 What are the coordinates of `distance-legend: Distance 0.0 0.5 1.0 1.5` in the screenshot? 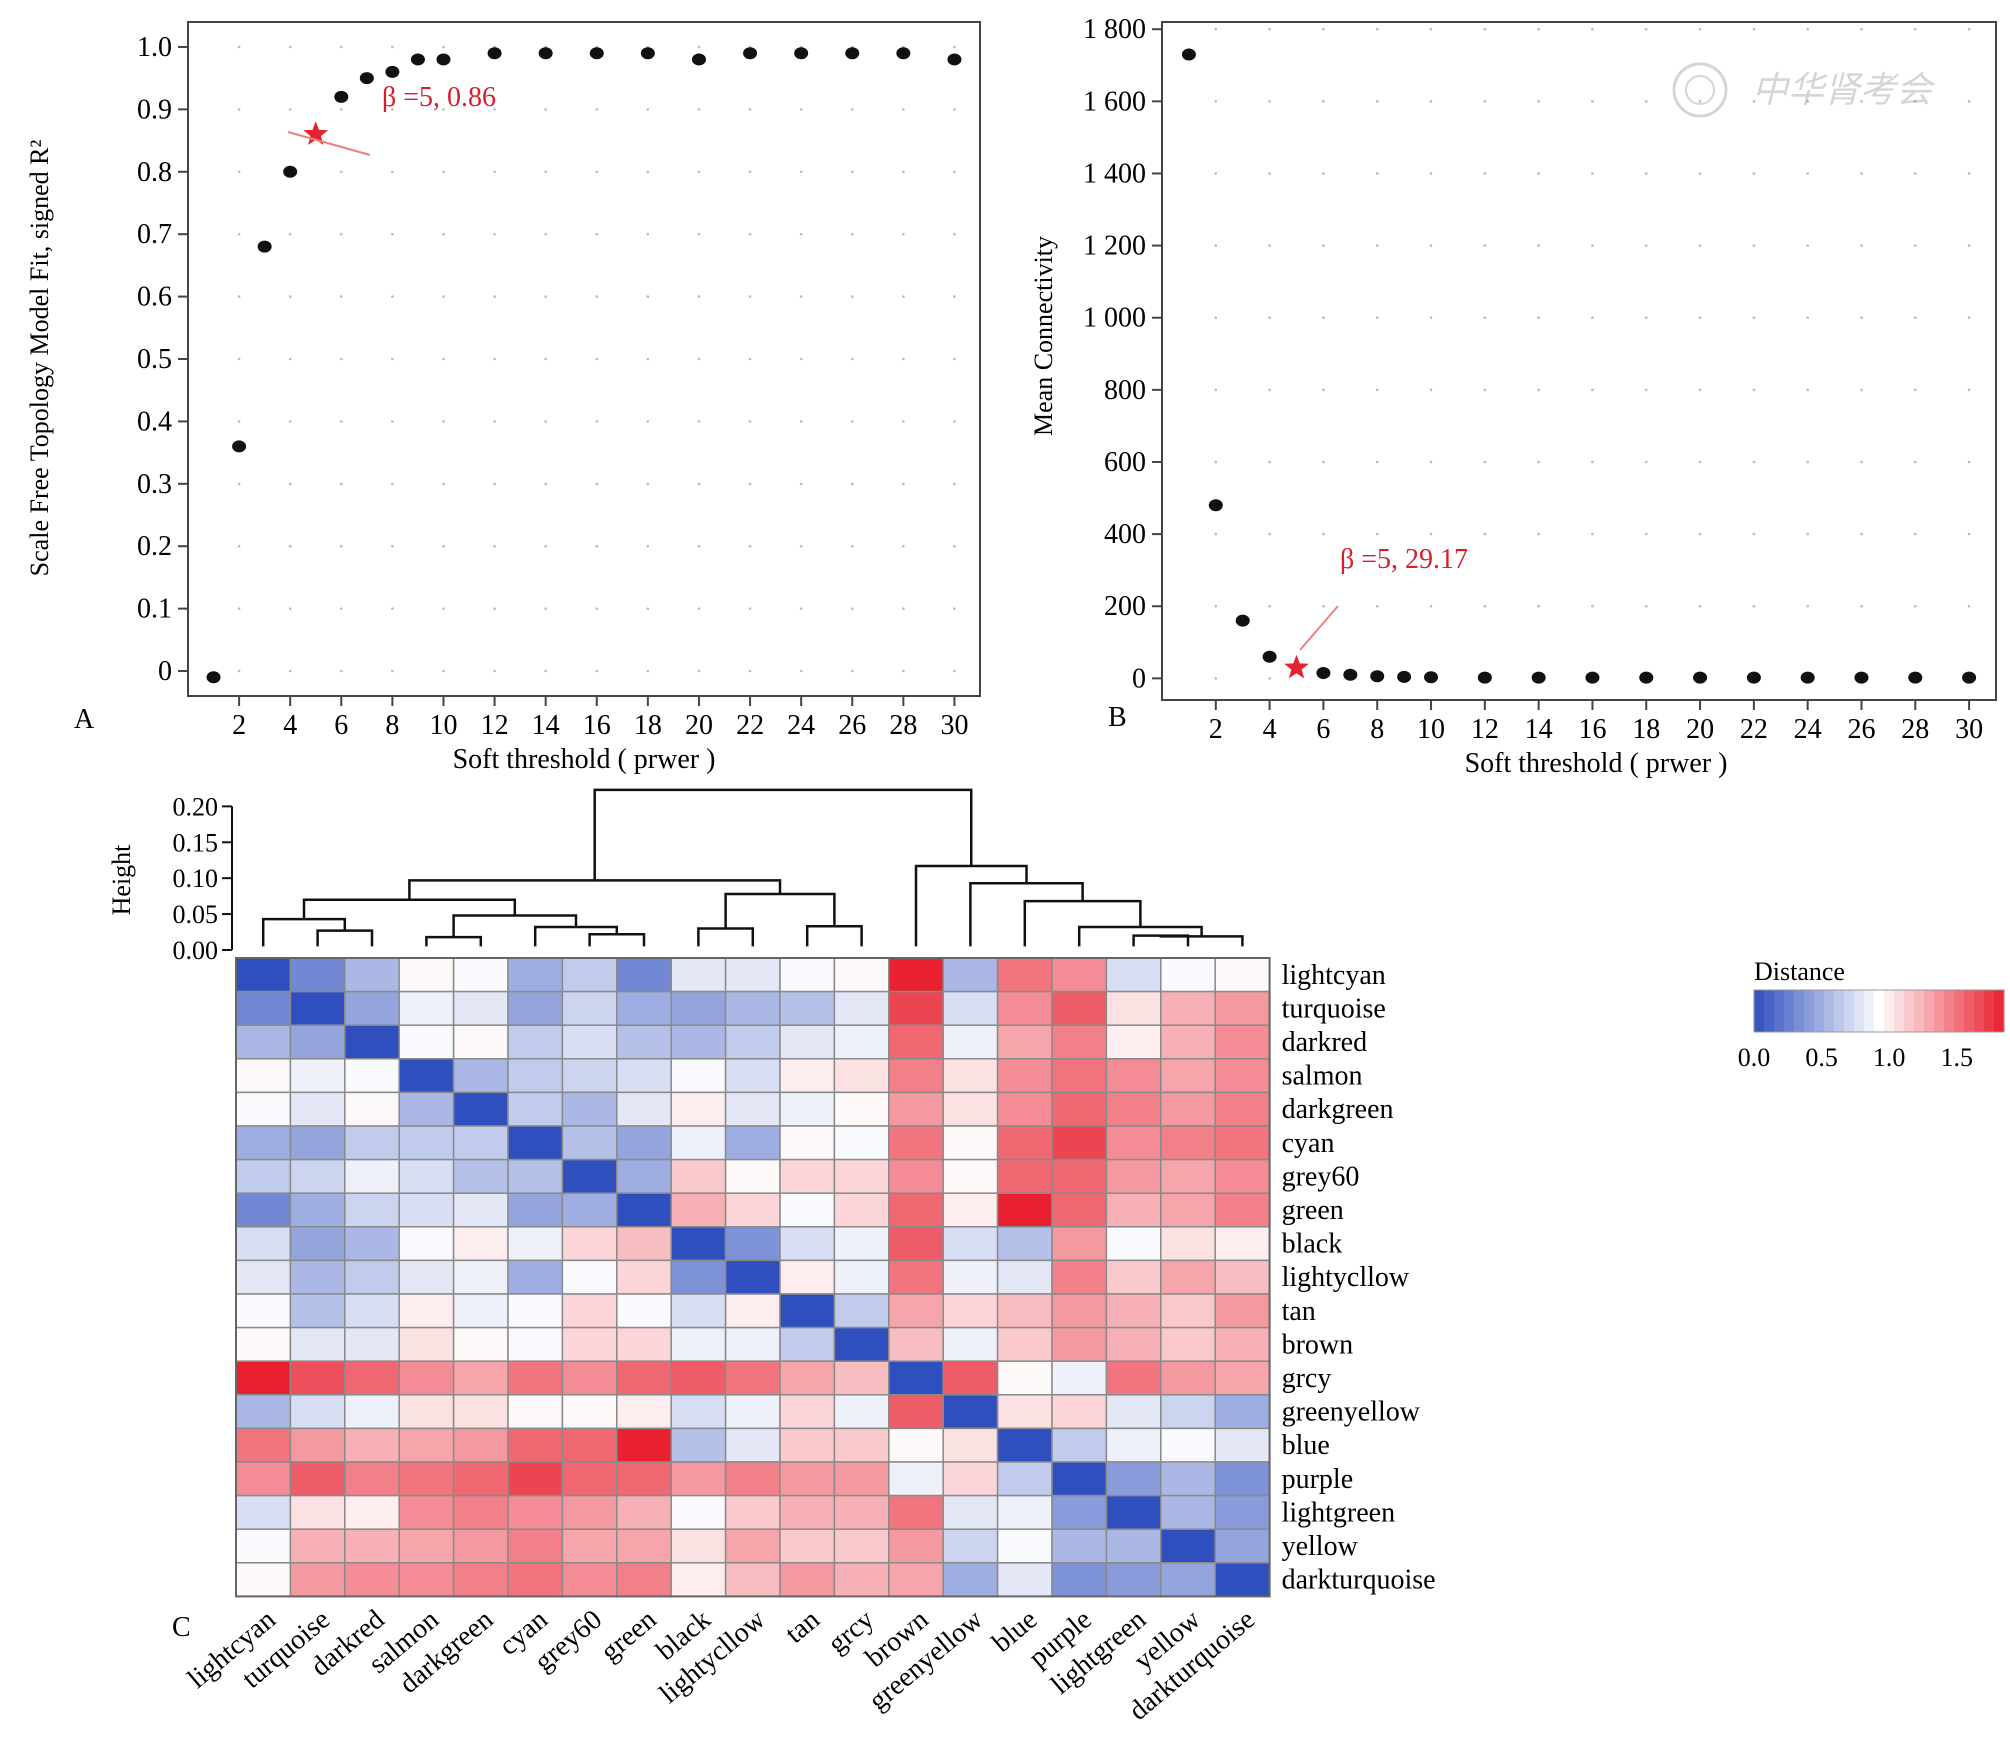 It's located at (1871, 1014).